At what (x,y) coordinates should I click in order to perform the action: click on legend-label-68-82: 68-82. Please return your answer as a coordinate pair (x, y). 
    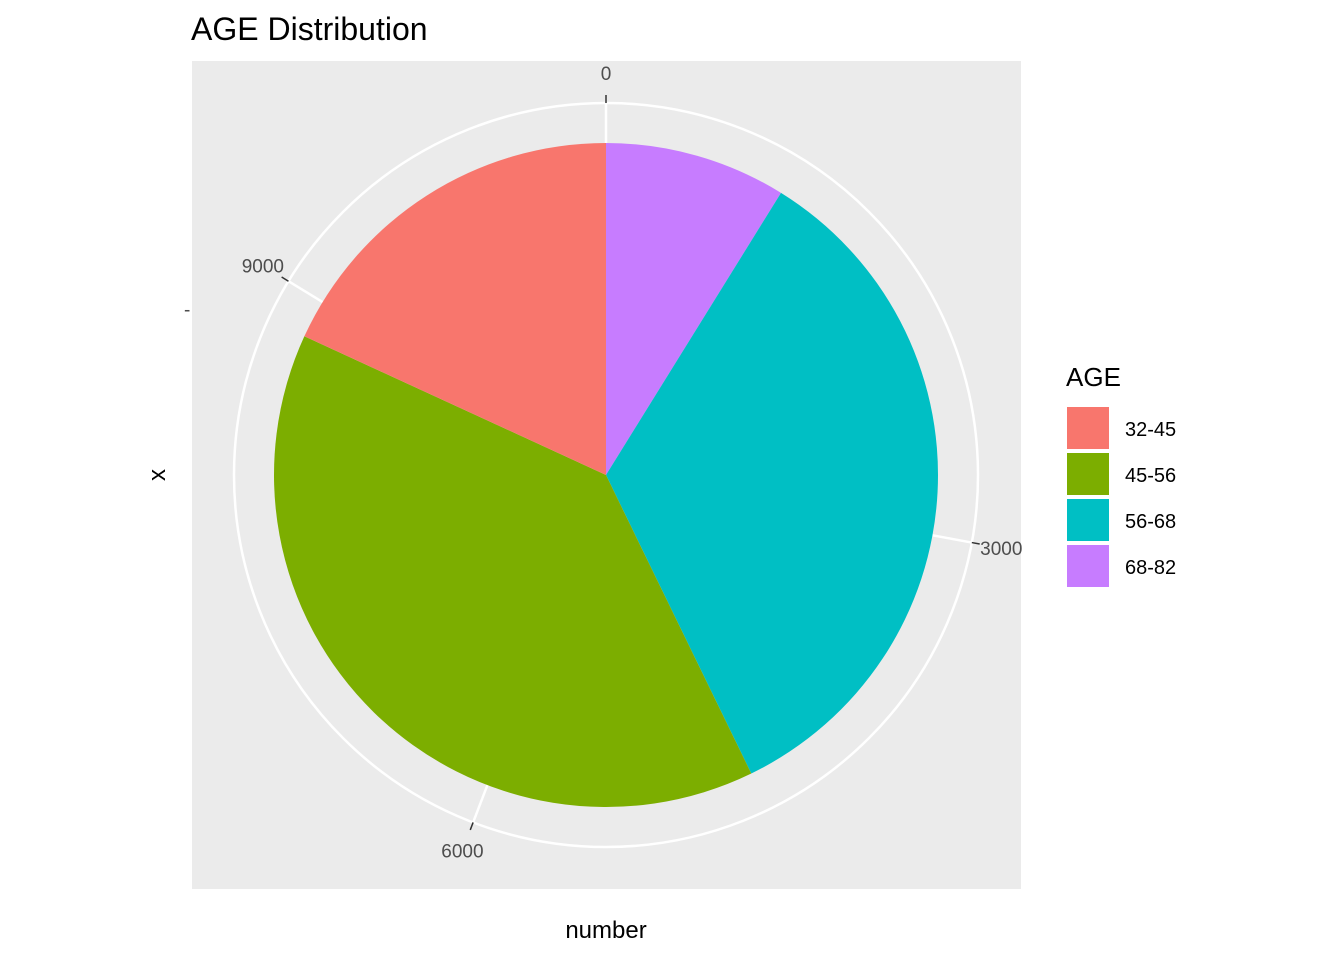
    Looking at the image, I should click on (1150, 568).